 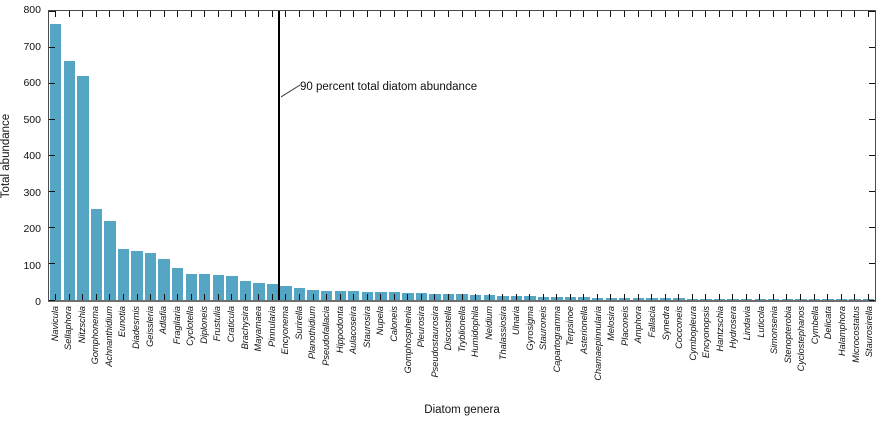 I want to click on bar-mayamaea, so click(x=259, y=291).